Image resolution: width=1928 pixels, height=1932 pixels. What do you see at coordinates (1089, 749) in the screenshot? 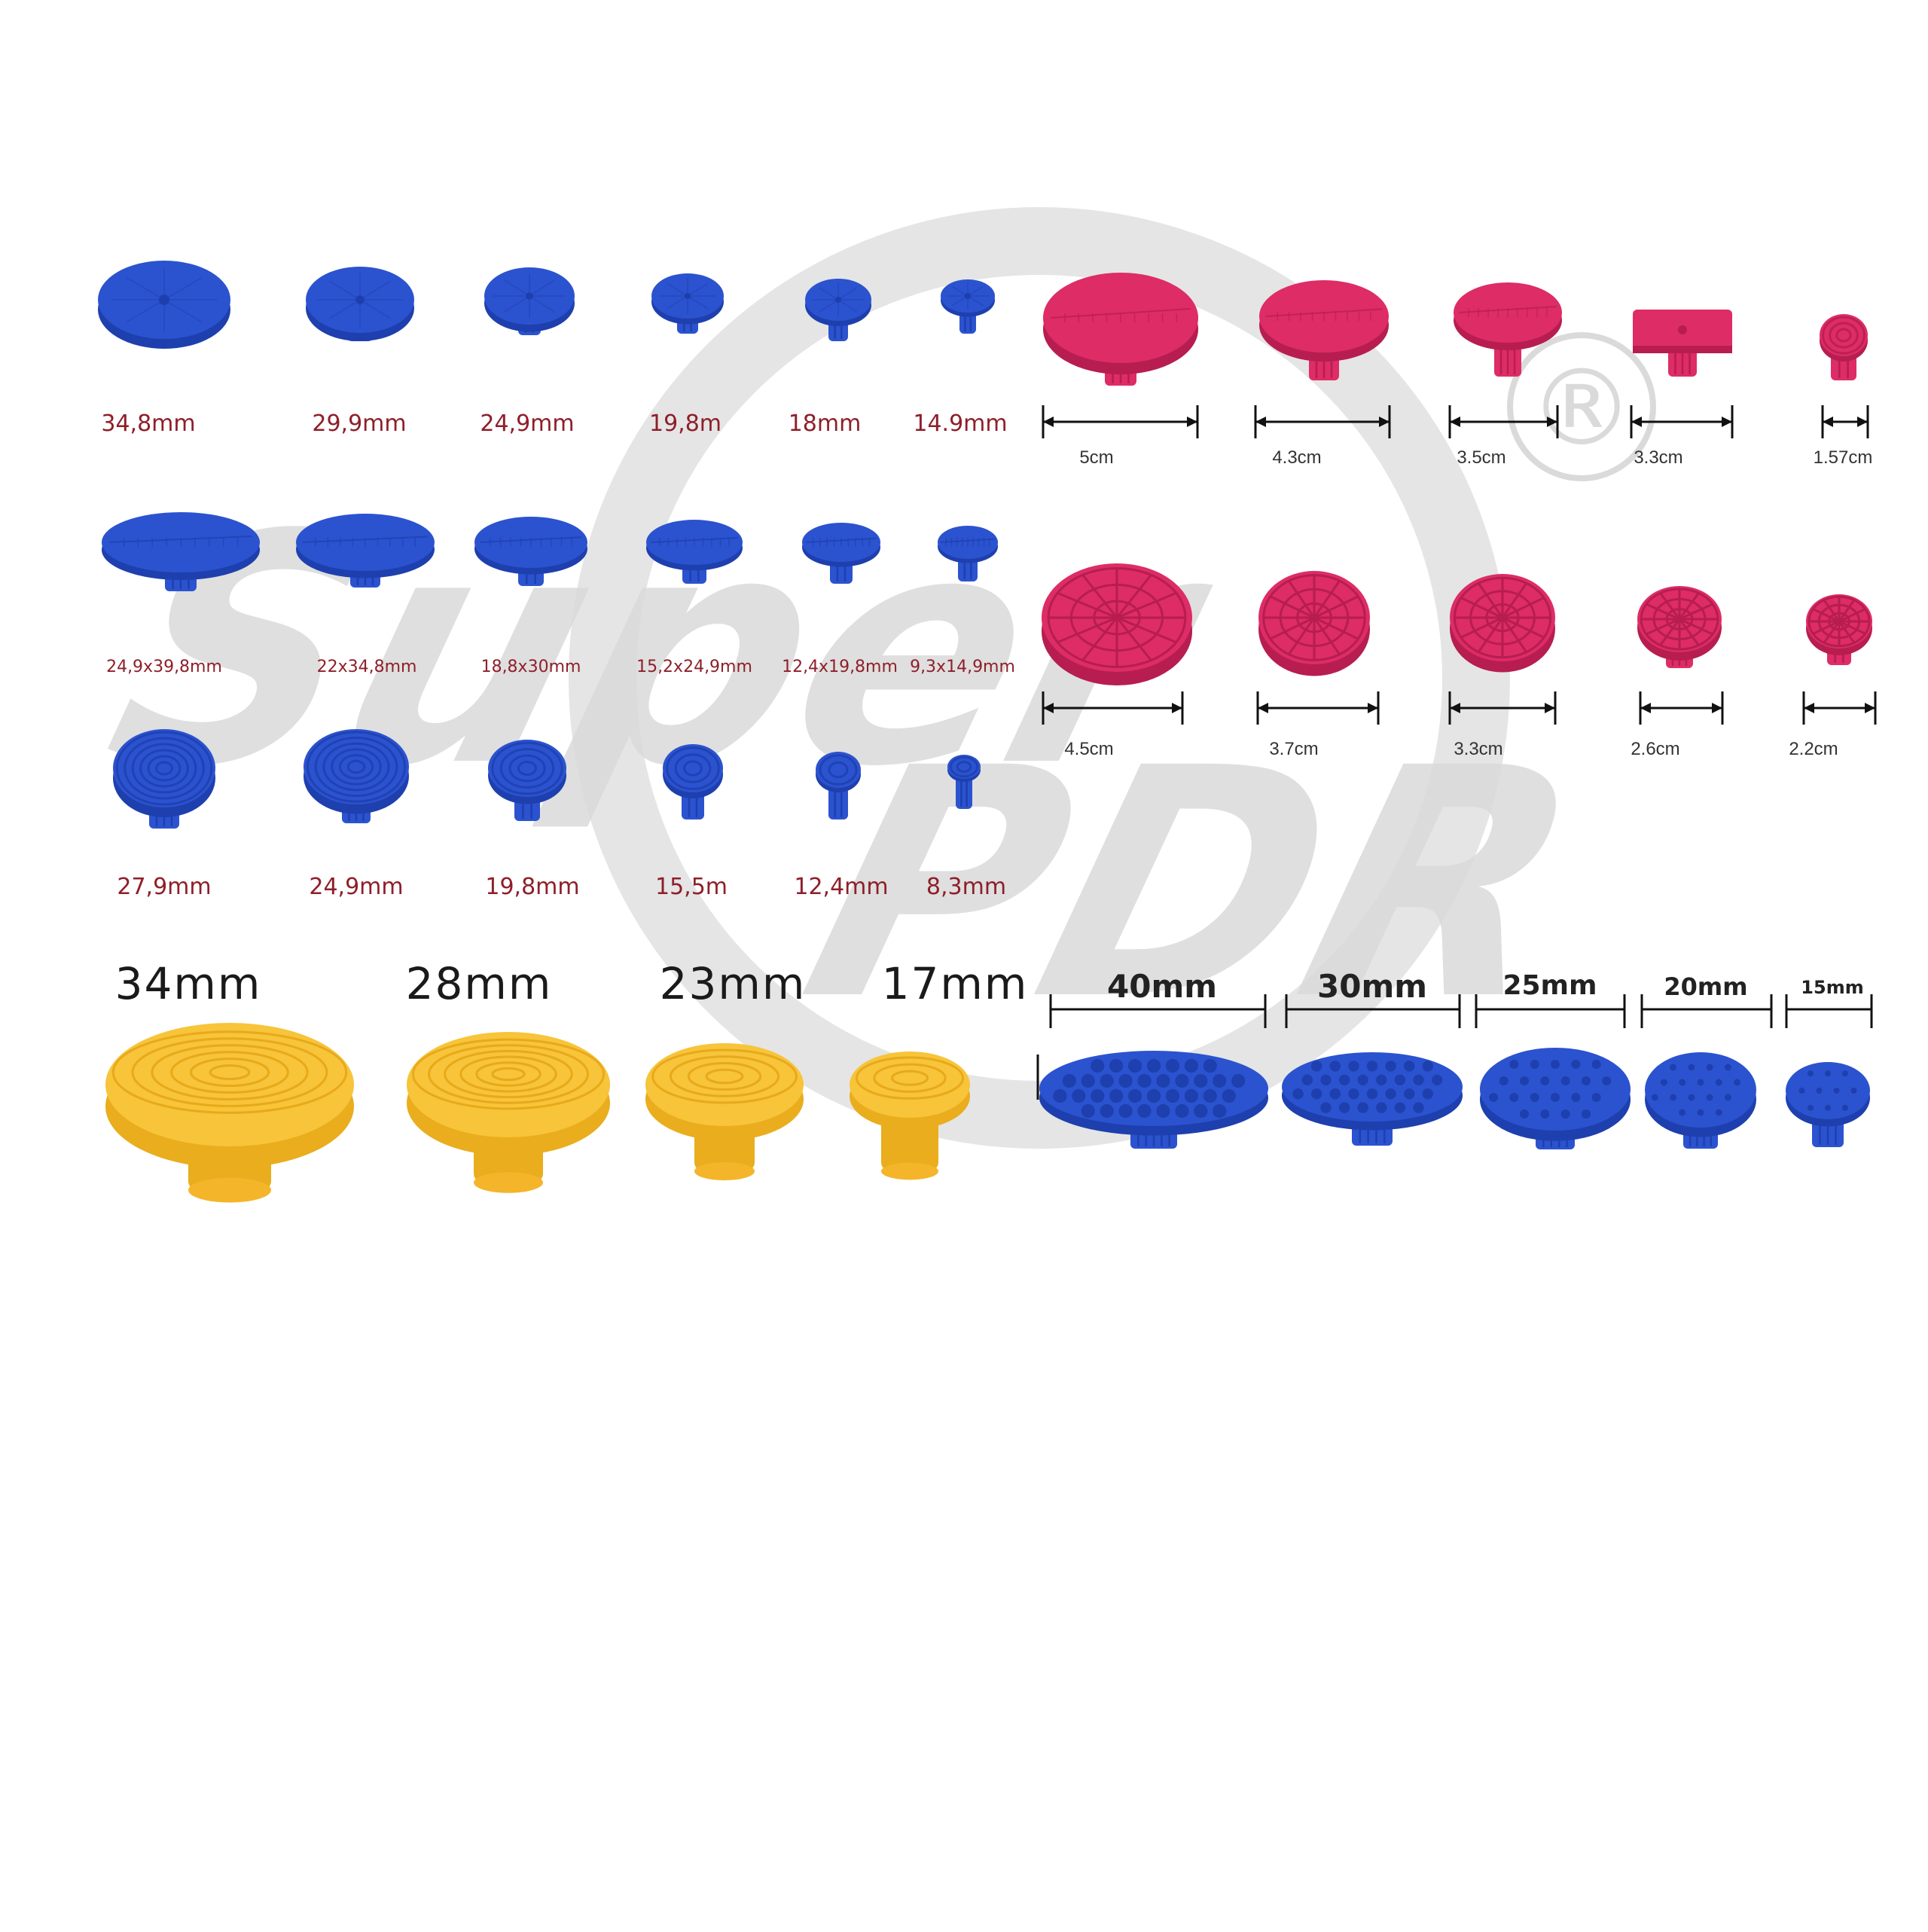
I see `label-pink-round-1: 4.5cm` at bounding box center [1089, 749].